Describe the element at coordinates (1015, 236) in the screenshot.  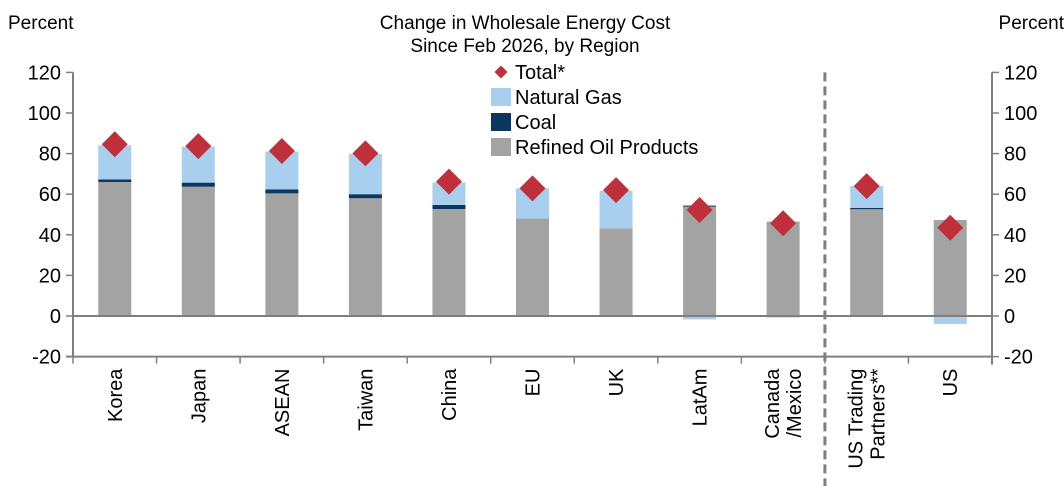
I see `right-tick-label: 40` at that location.